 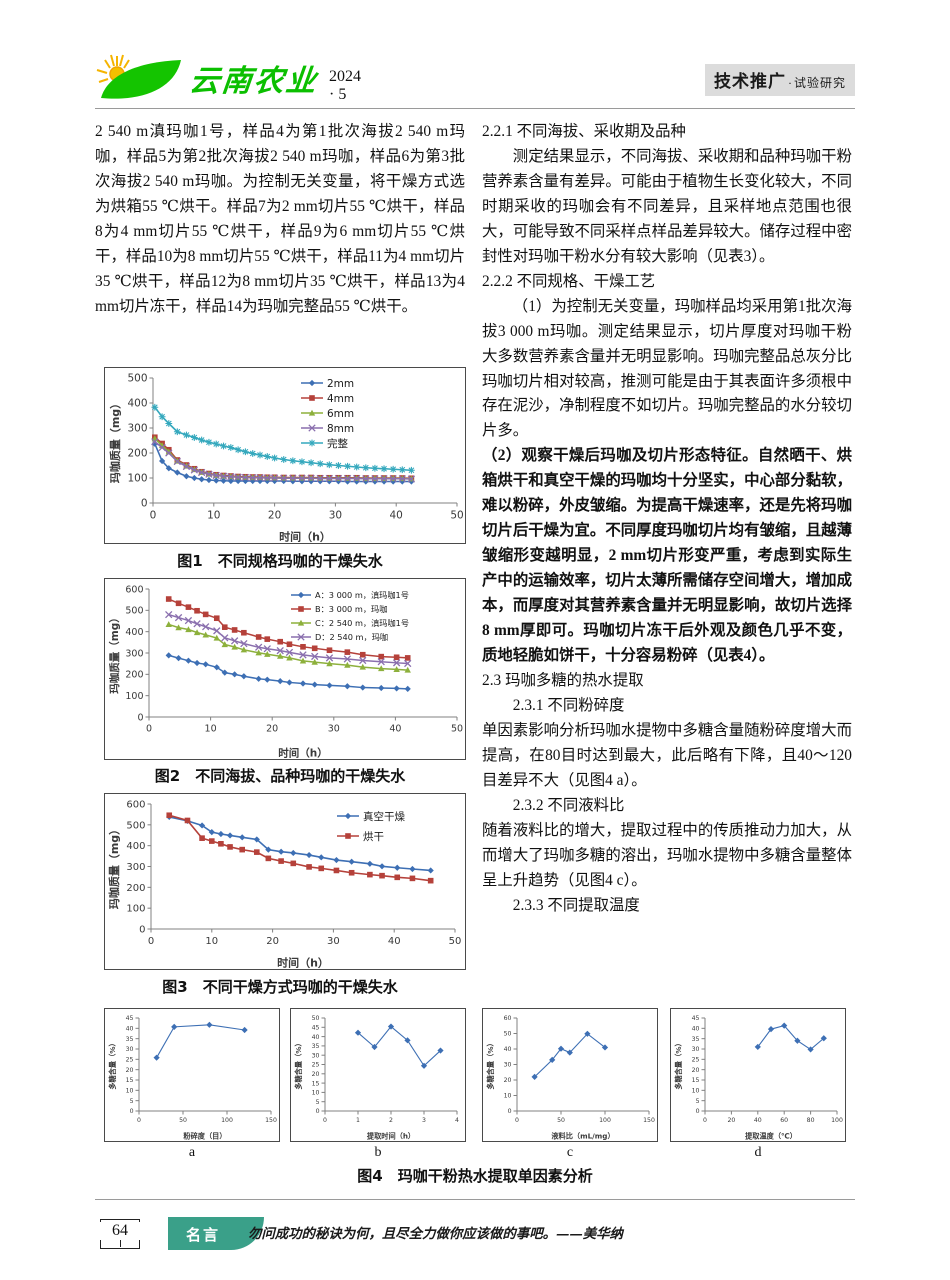 I want to click on svg-text: B：3 000 m，玛咖, so click(x=351, y=609).